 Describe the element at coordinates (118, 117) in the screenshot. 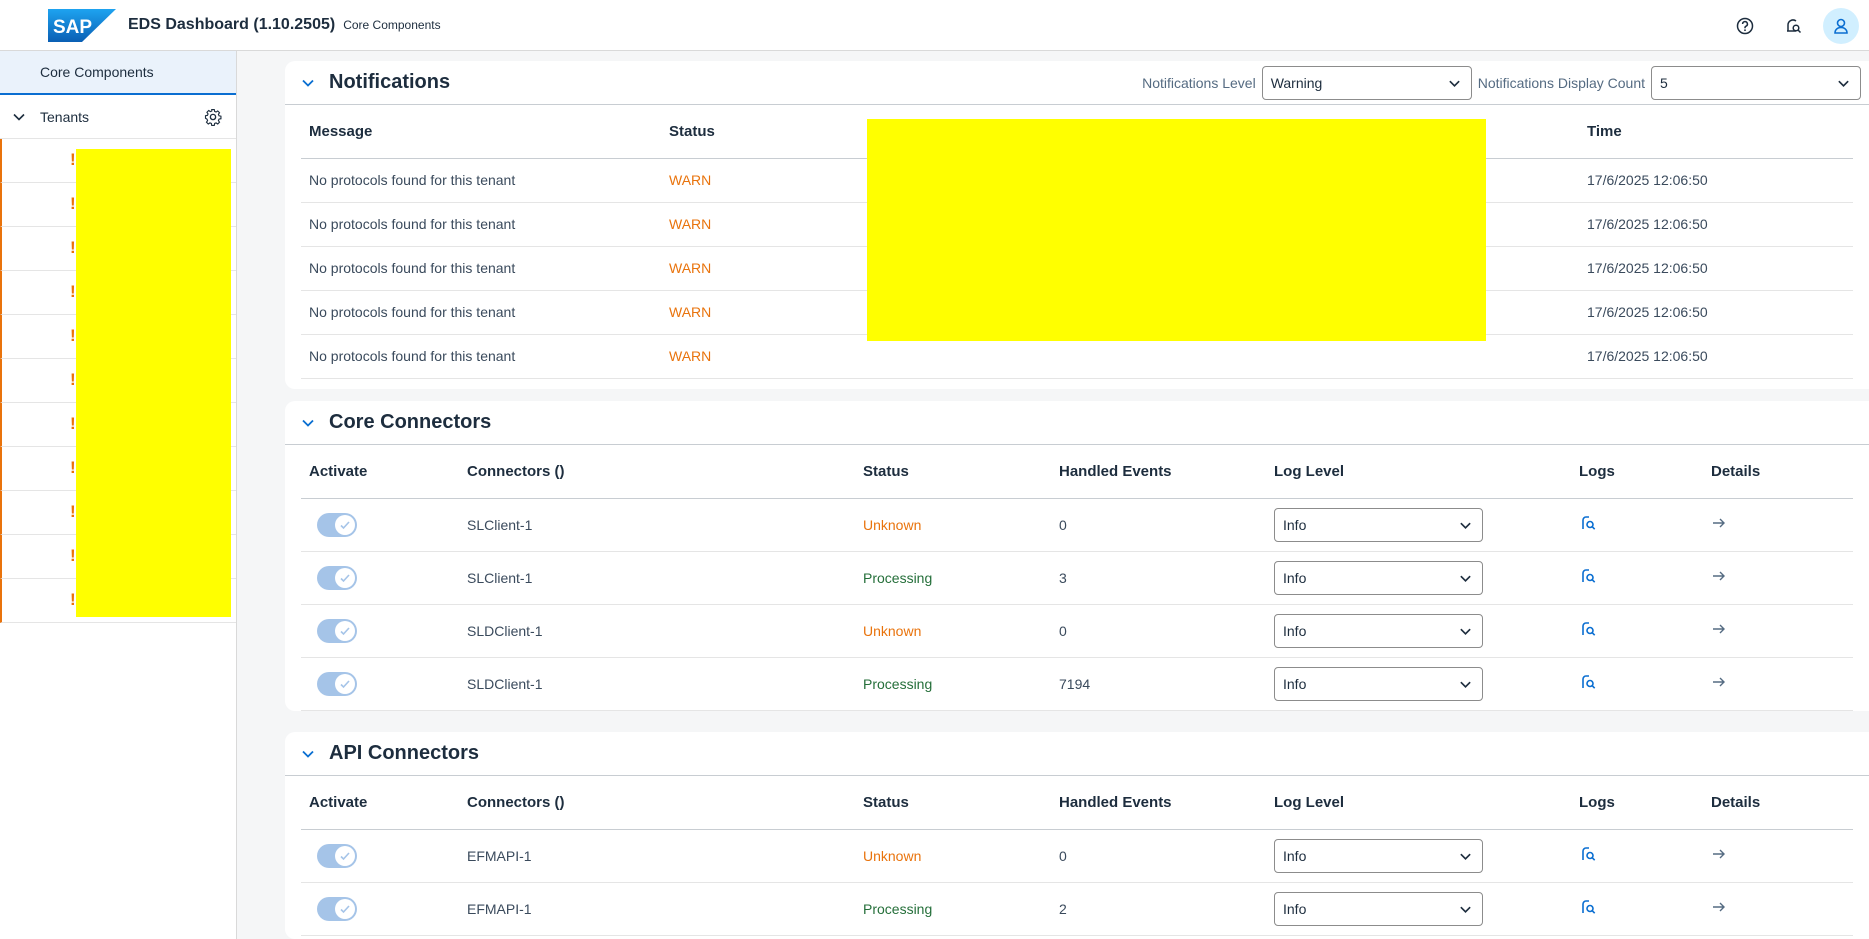

I see `sidebar-item-tenants: Tenants` at that location.